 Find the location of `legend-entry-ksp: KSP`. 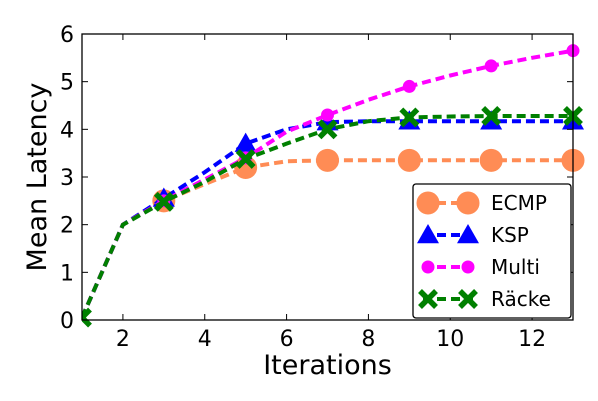

legend-entry-ksp: KSP is located at coordinates (473, 235).